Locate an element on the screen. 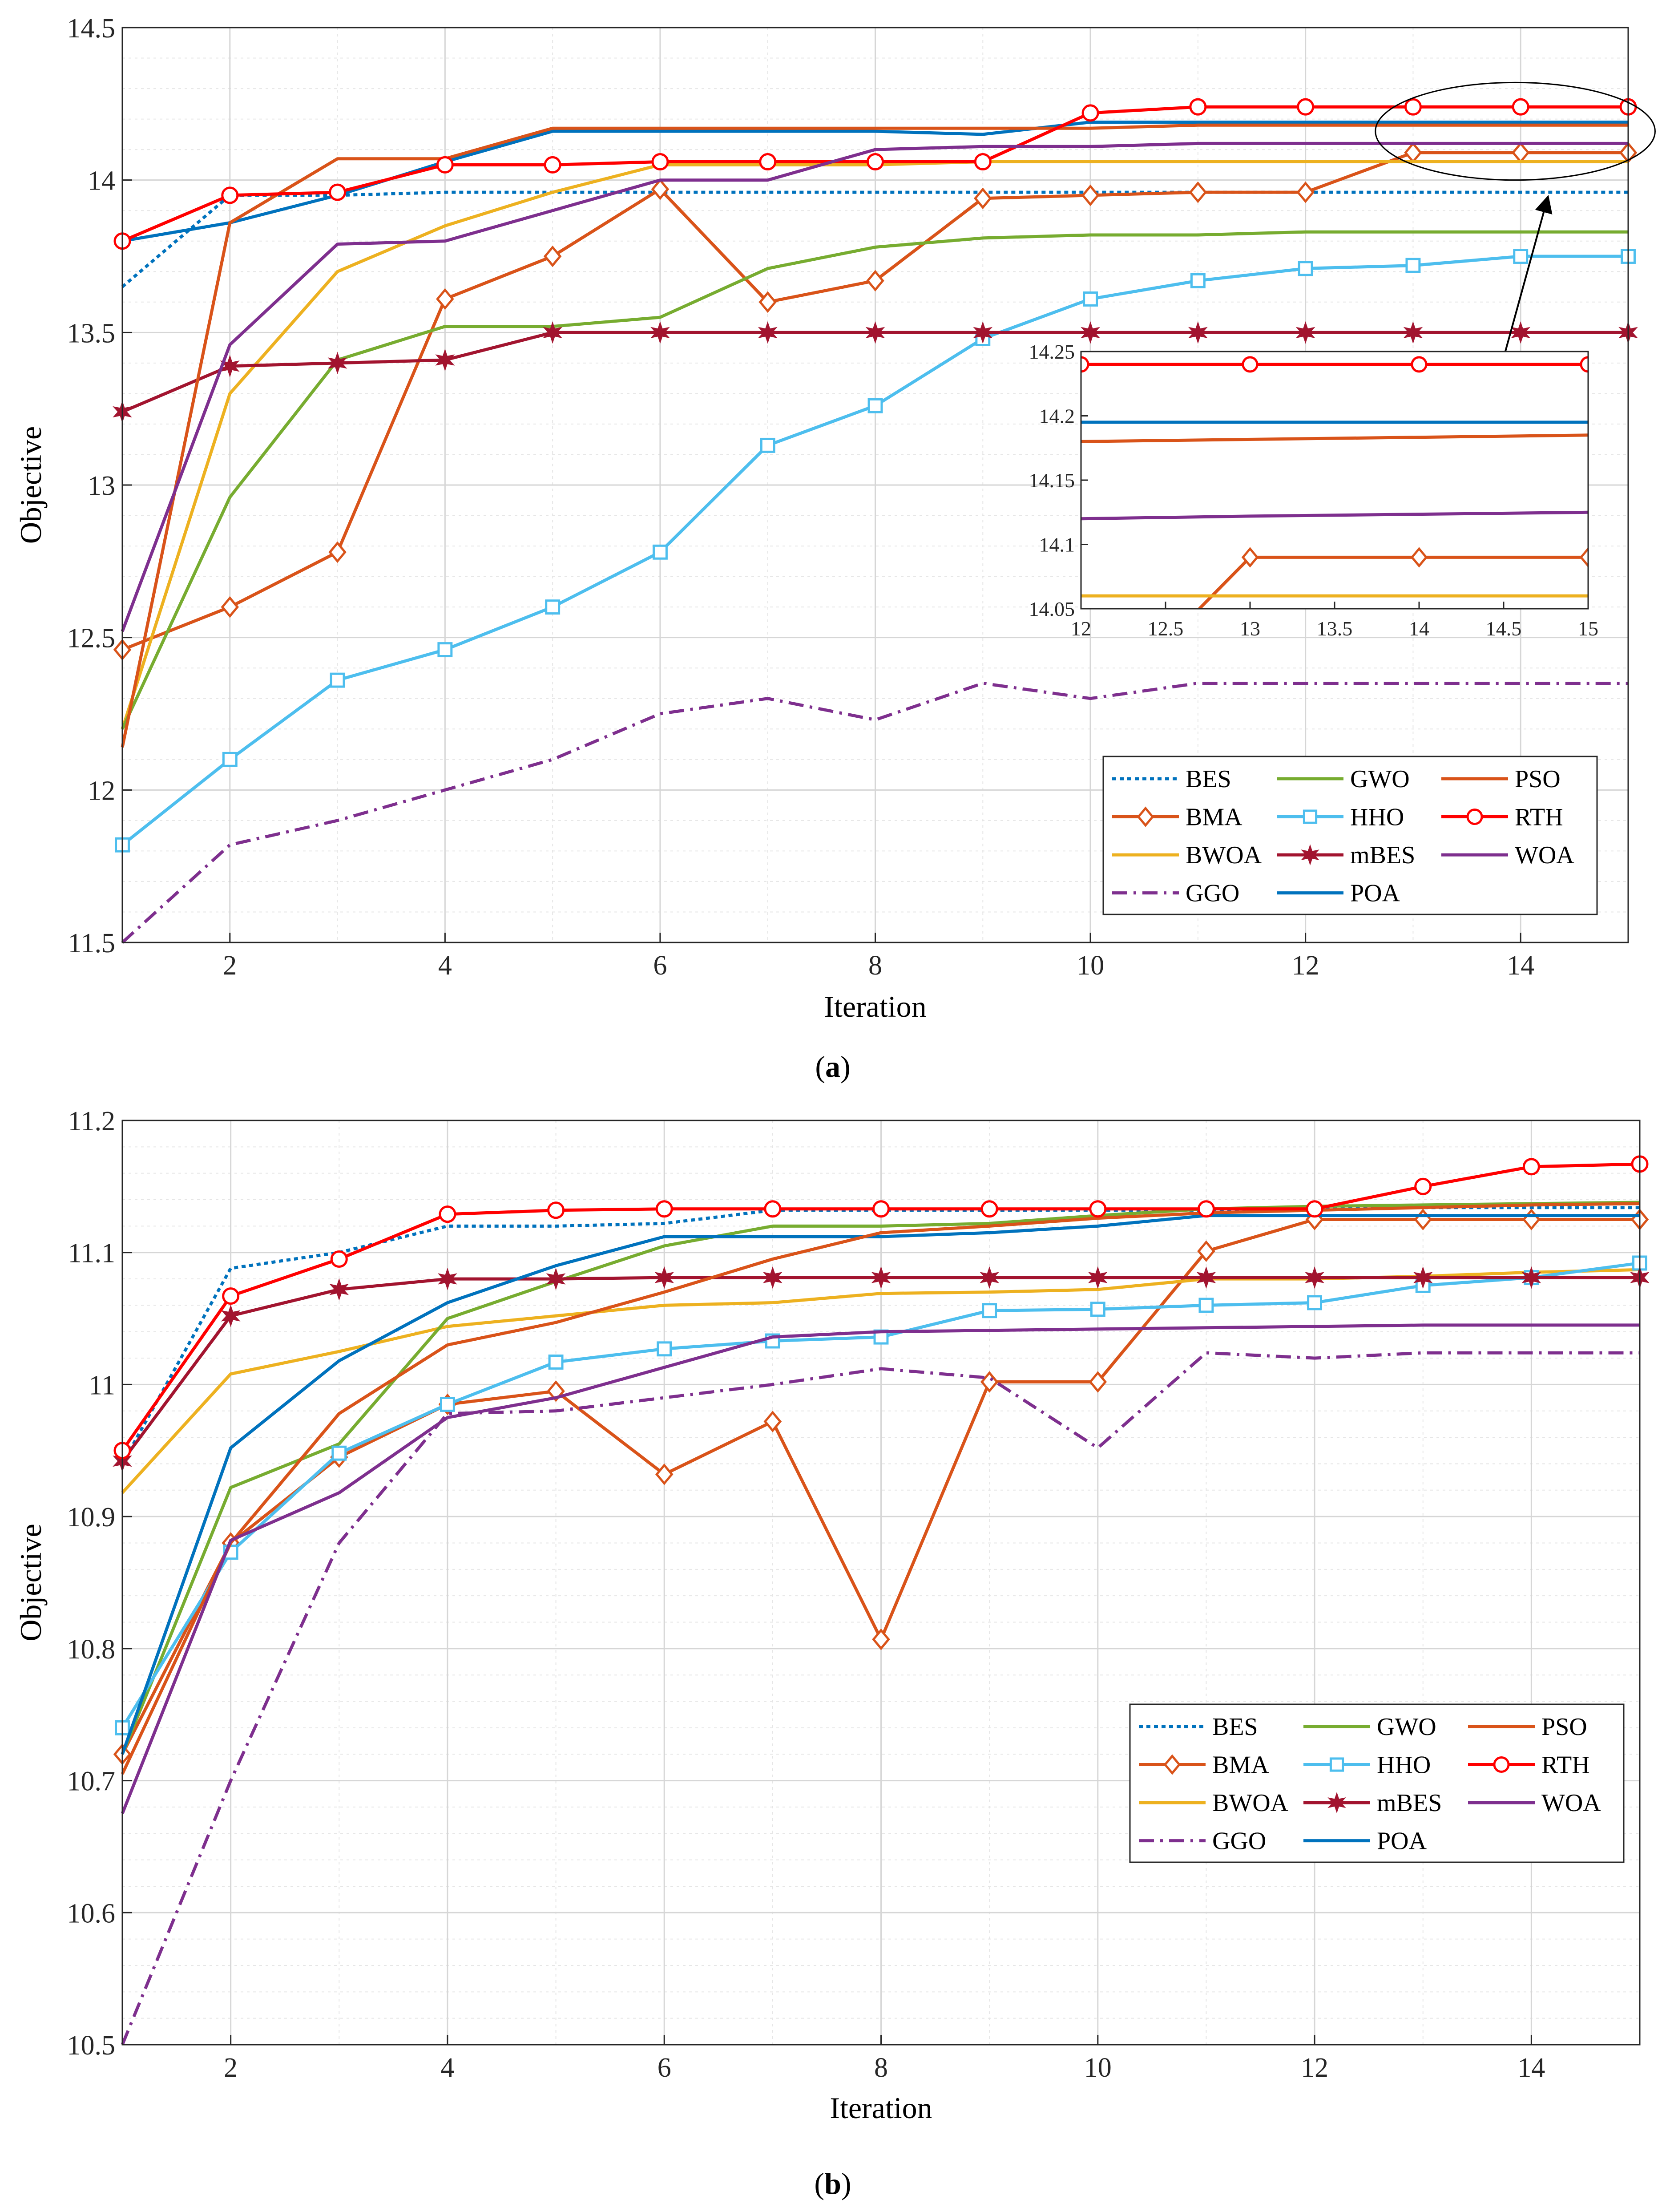 This screenshot has width=1666, height=2212. inset-x-tick-label: 14.5 is located at coordinates (1504, 628).